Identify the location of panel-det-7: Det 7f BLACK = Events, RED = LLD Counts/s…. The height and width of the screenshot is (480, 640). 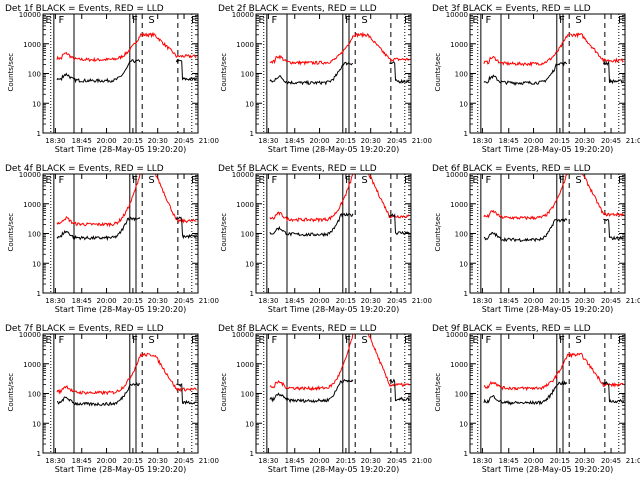
(112, 399).